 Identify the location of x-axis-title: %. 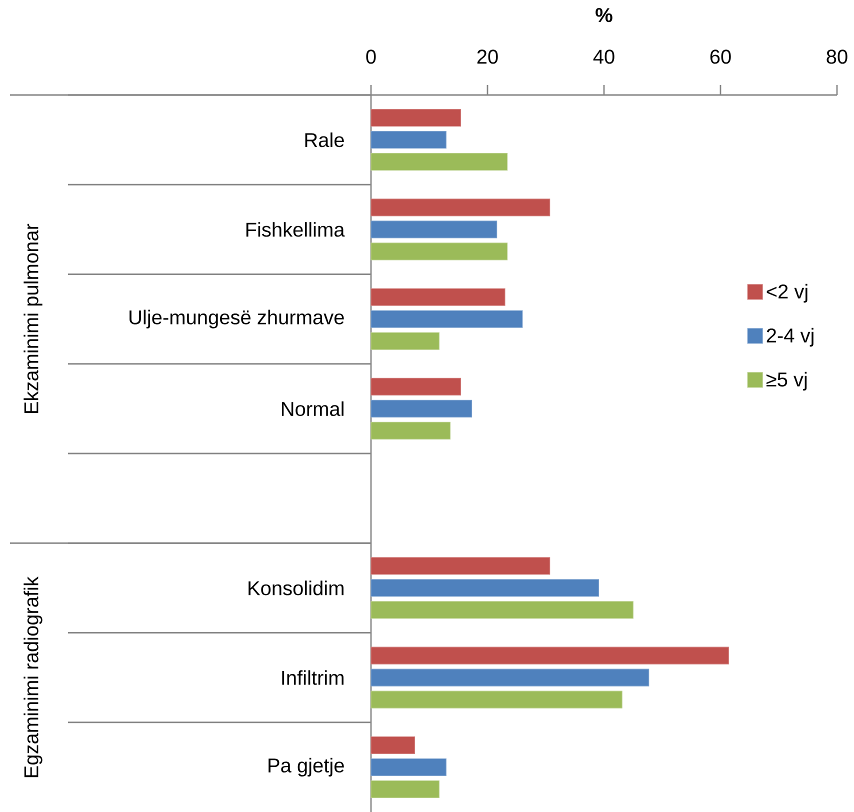
(604, 15).